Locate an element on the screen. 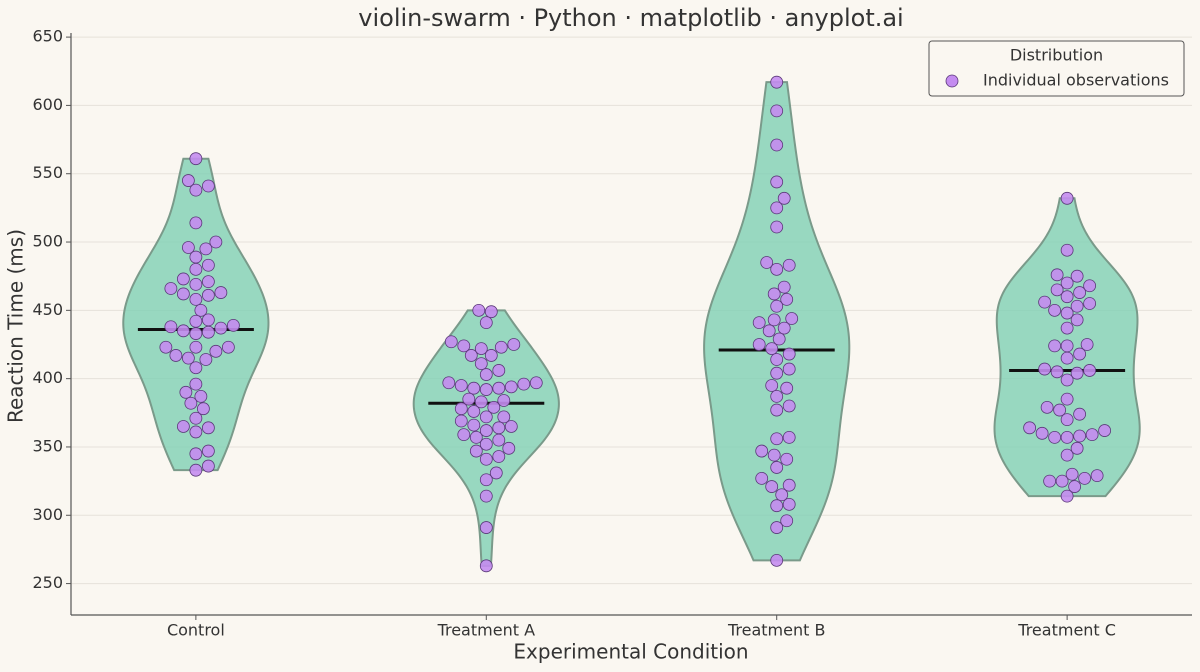  legend-label: Individual observations is located at coordinates (1076, 80).